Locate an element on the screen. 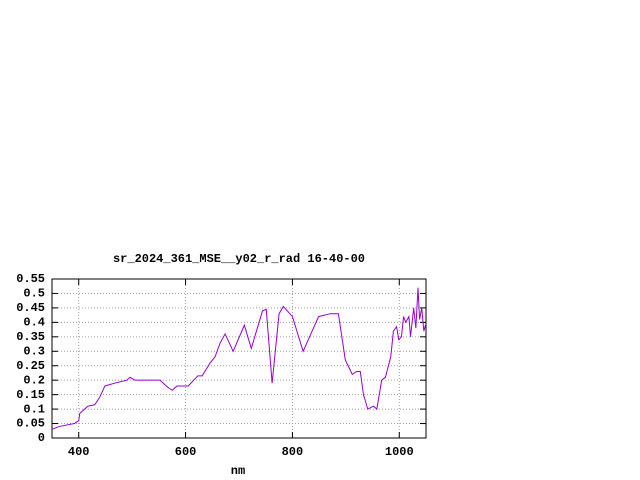  x-tick-label: 800 is located at coordinates (293, 452).